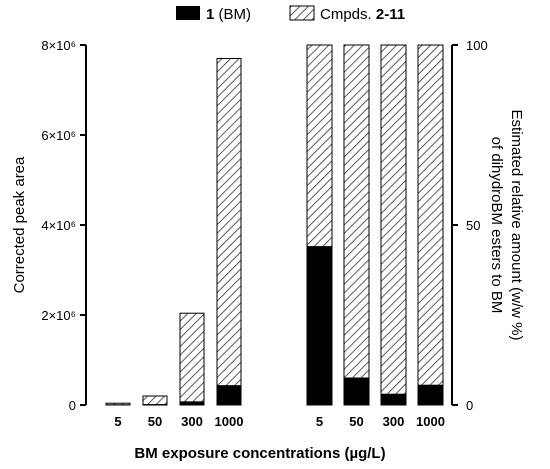 Image resolution: width=550 pixels, height=469 pixels. I want to click on left-x-tick-label: 50, so click(155, 421).